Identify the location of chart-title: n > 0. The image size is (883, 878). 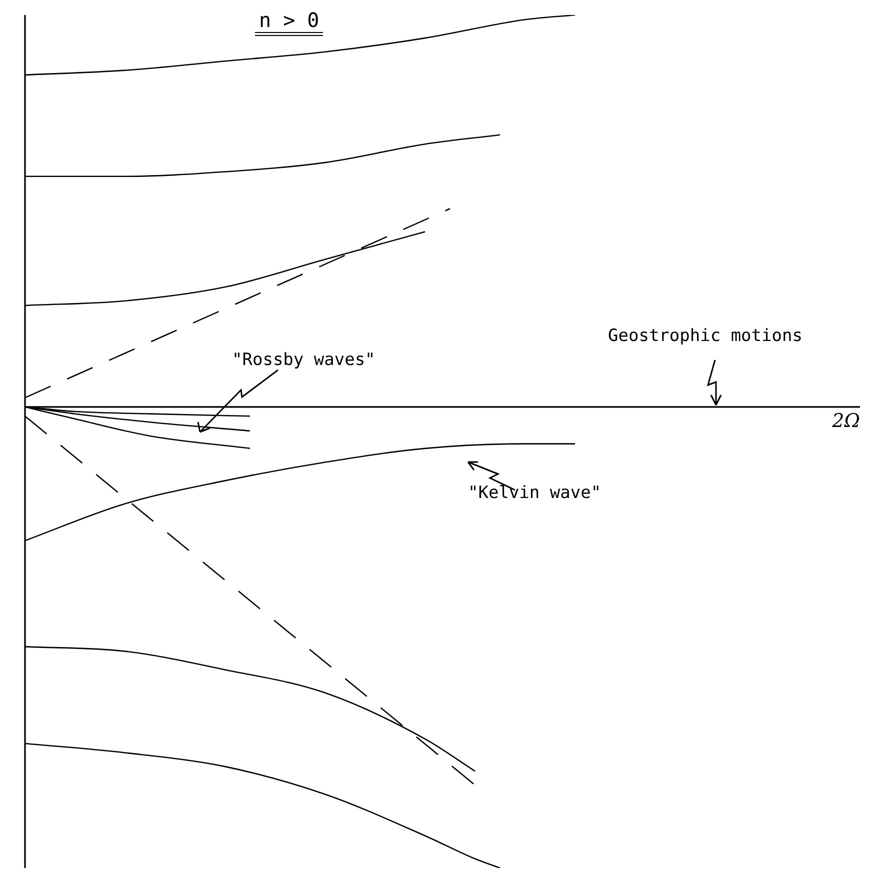
(289, 22).